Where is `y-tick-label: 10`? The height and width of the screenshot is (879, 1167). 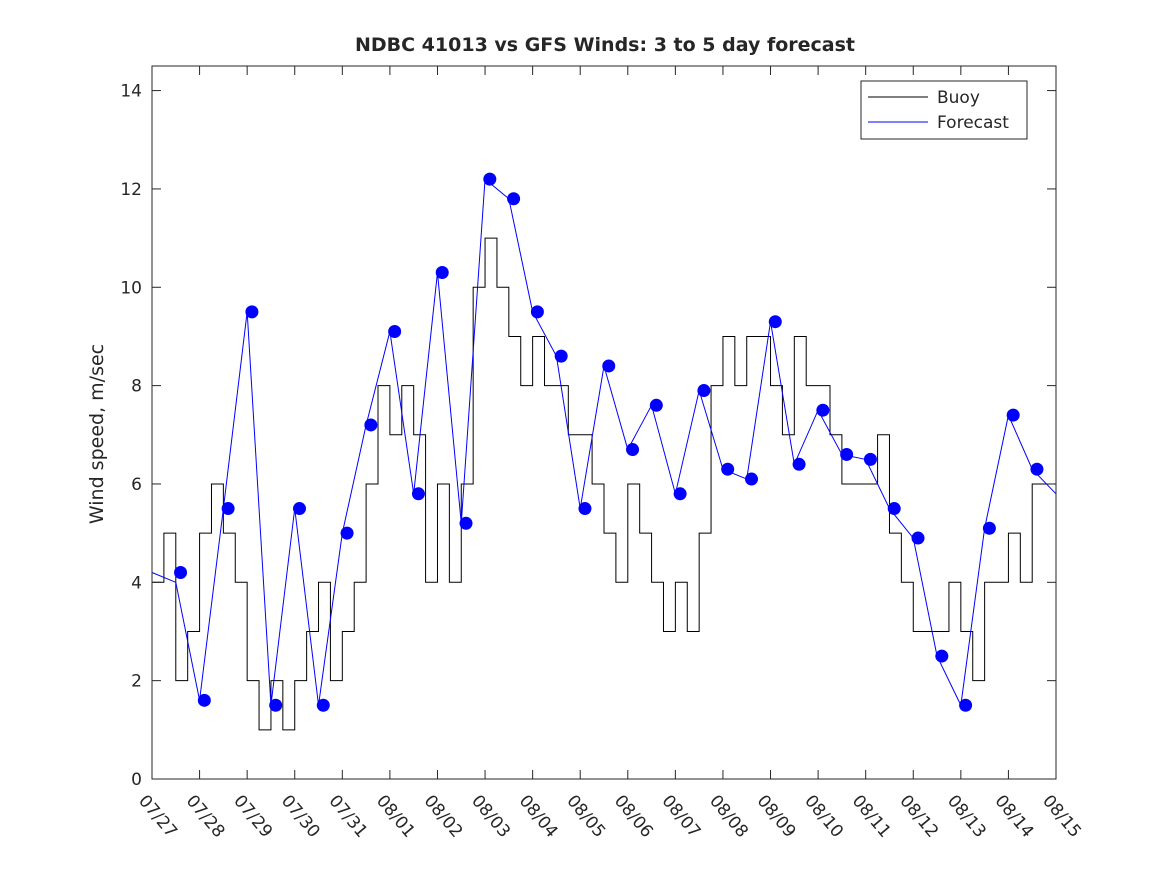
y-tick-label: 10 is located at coordinates (131, 288).